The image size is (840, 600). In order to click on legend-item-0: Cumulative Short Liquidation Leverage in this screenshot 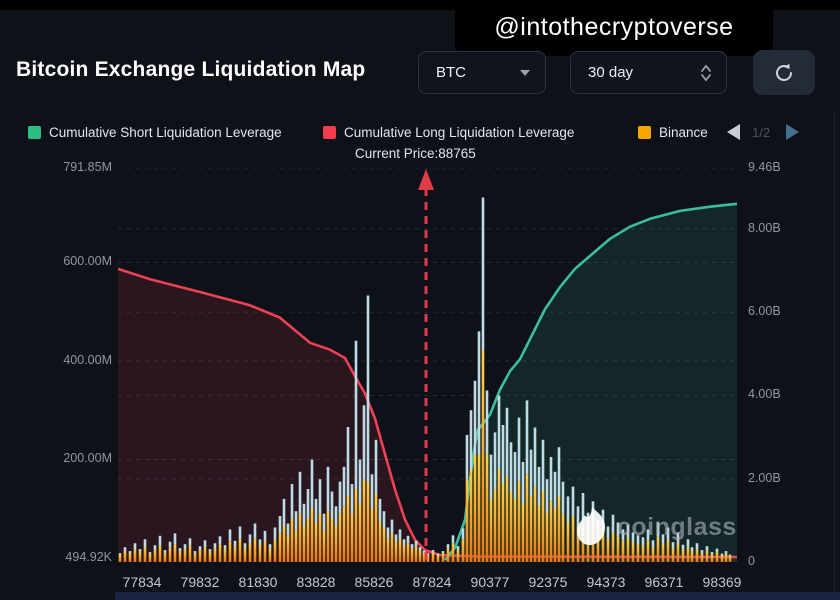, I will do `click(155, 132)`.